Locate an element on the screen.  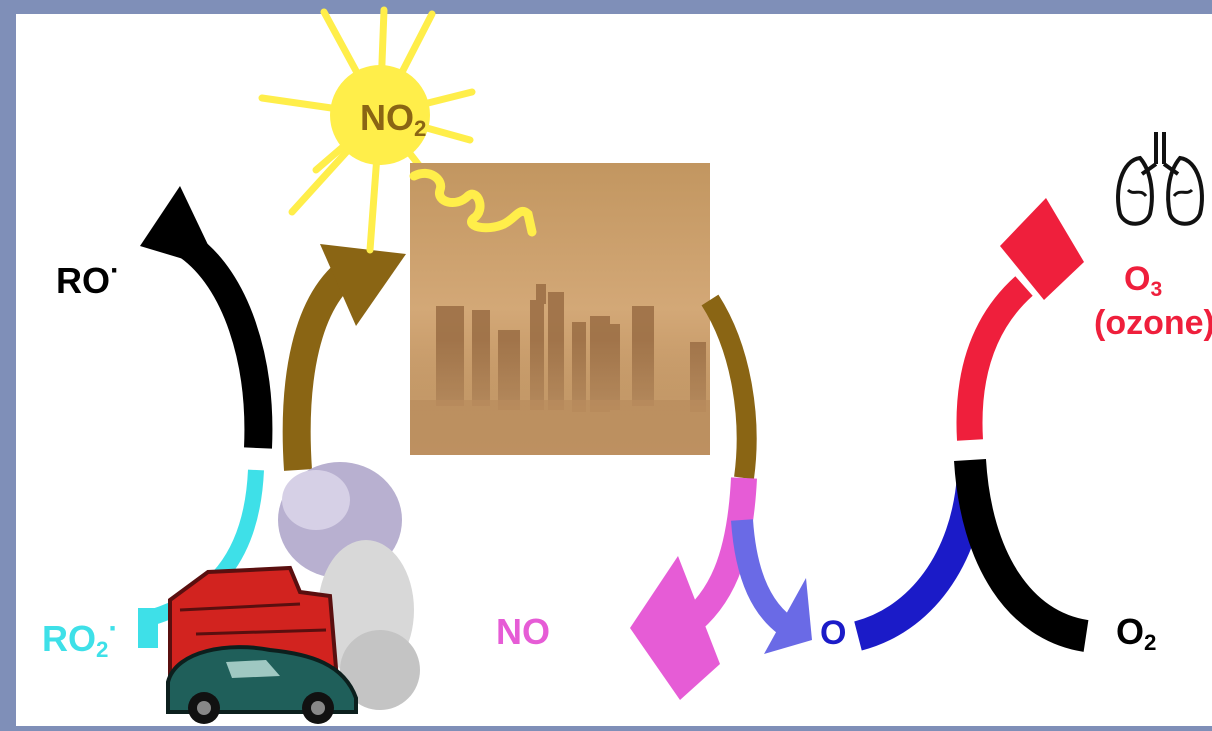
sun-icon is located at coordinates (367, 130).